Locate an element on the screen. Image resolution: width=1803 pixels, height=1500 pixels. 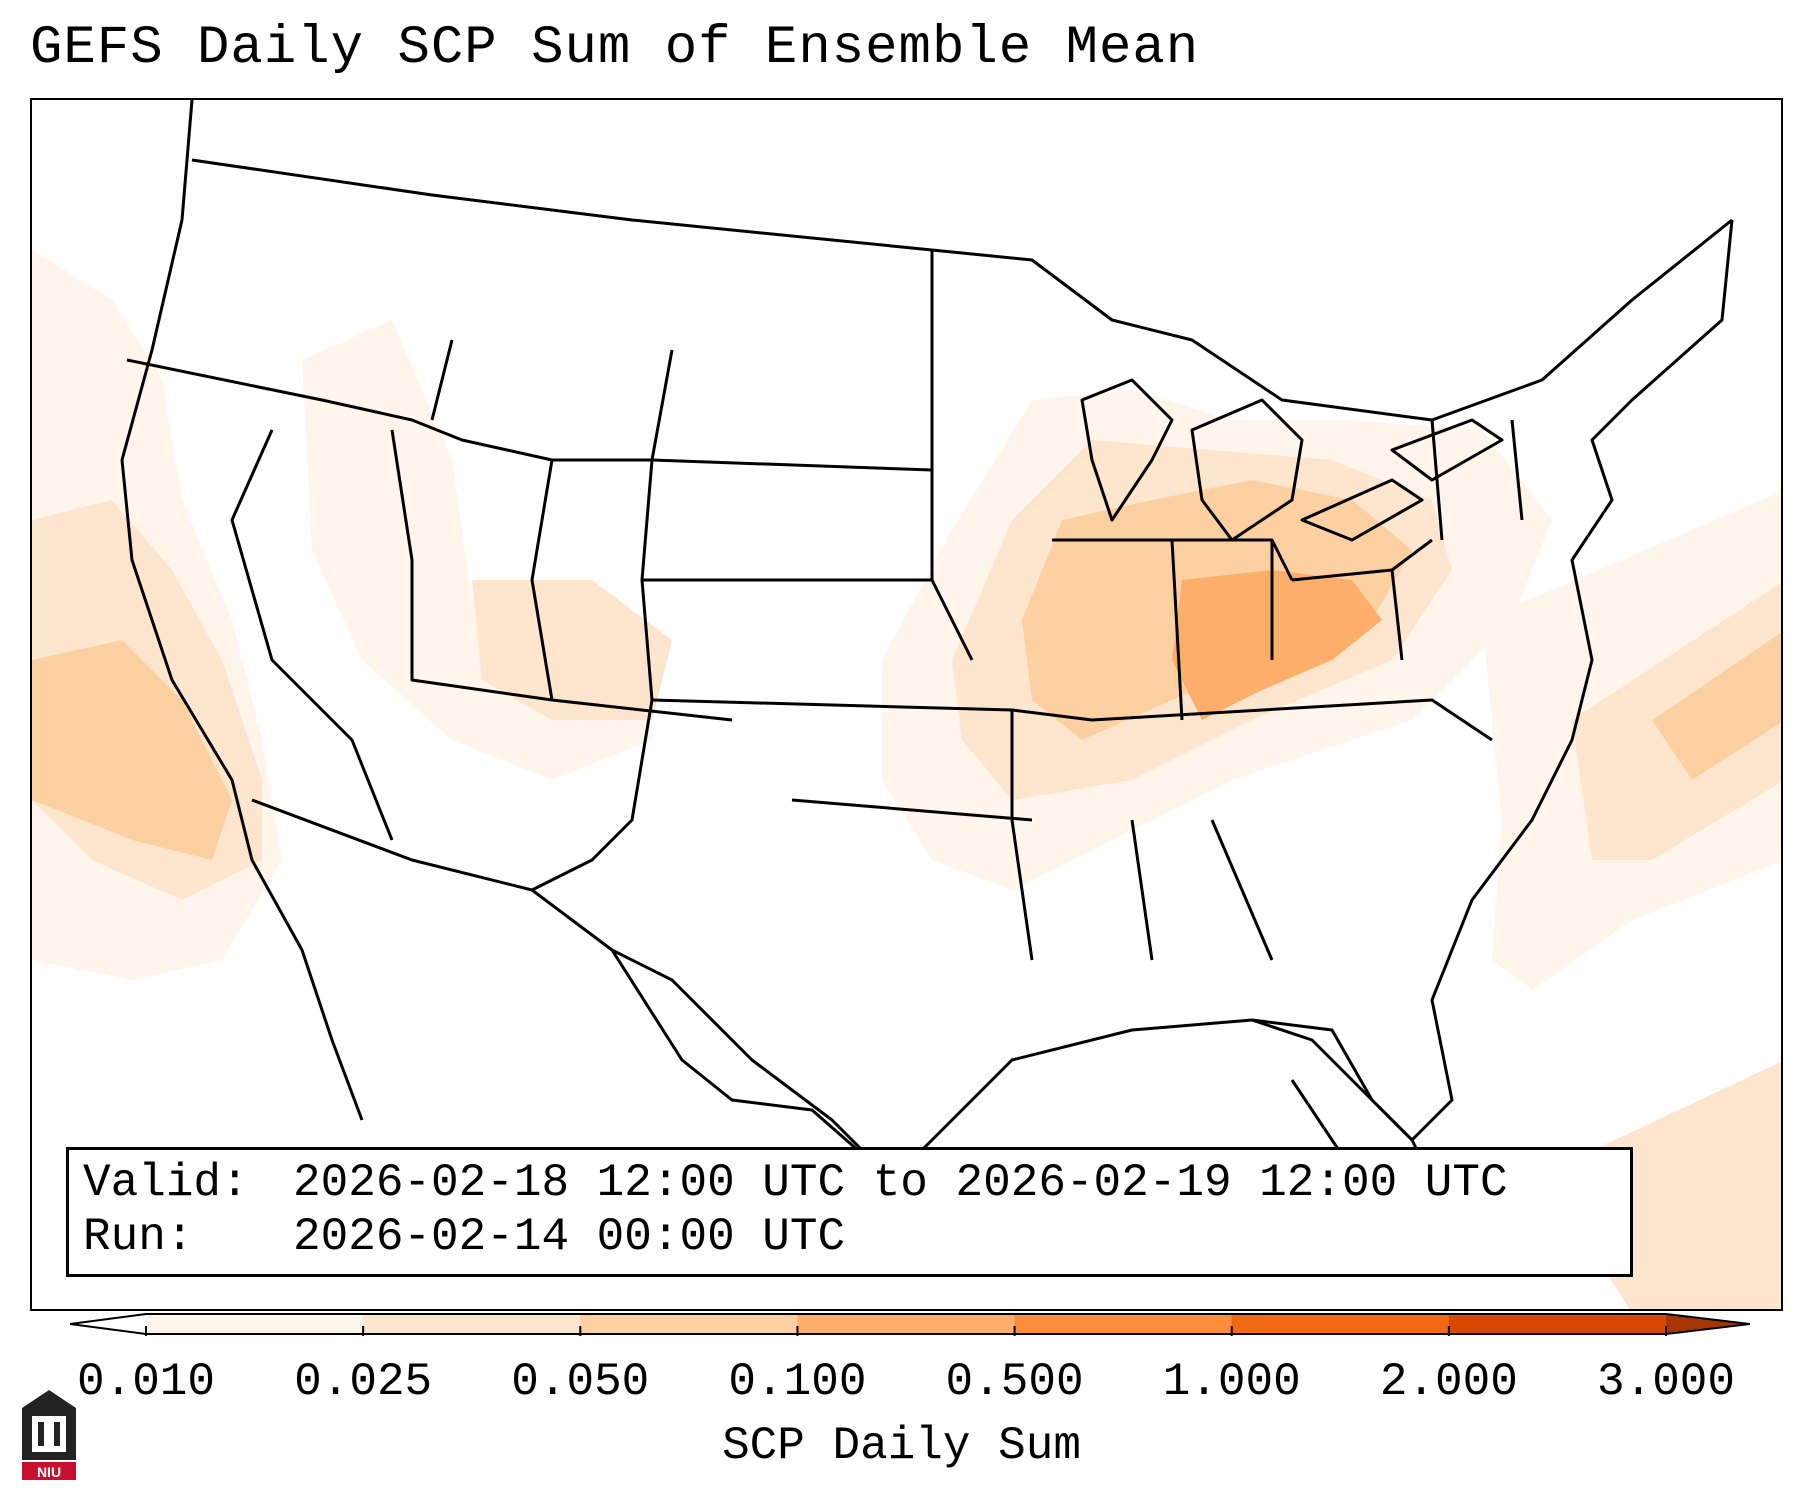
state-lines-east is located at coordinates (1288, 570).